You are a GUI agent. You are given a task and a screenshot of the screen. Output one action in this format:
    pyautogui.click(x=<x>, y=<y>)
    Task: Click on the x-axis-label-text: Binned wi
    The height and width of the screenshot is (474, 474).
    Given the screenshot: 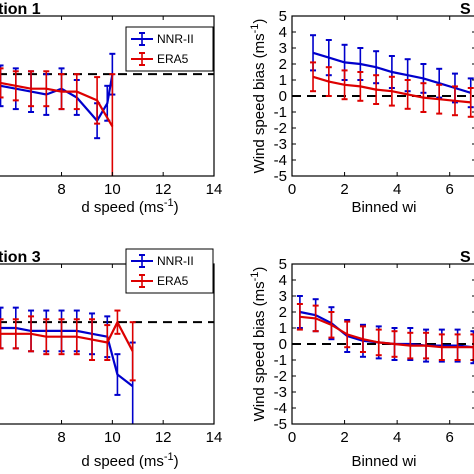 What is the action you would take?
    pyautogui.click(x=383, y=461)
    